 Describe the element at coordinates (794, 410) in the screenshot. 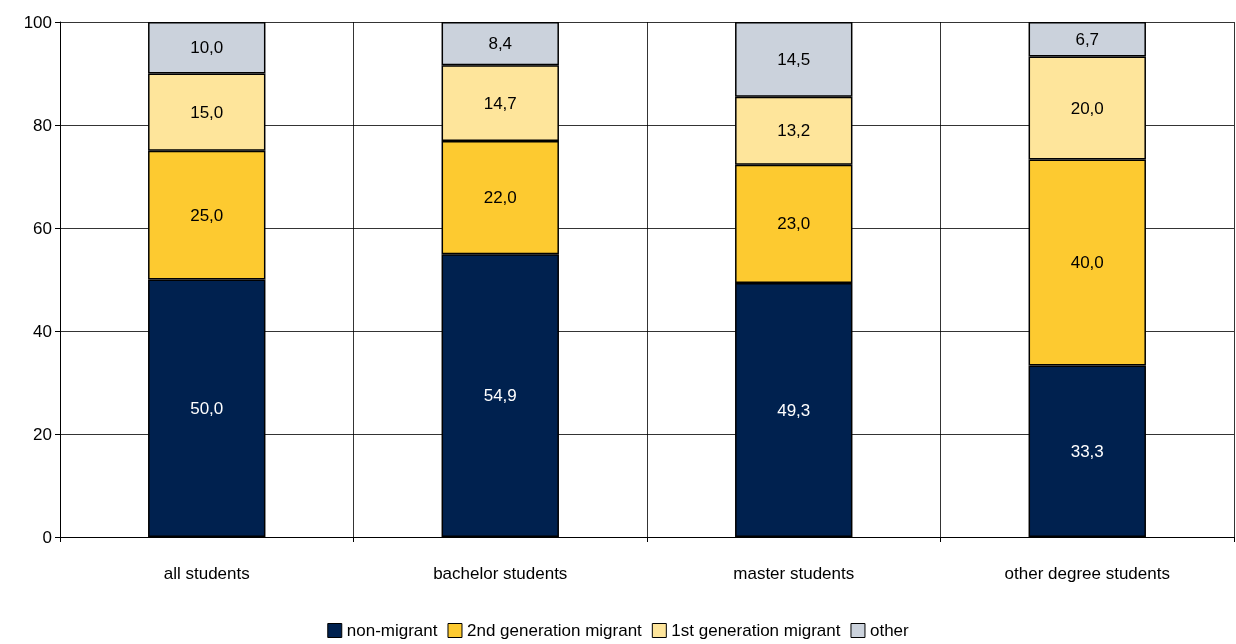

I see `data-label: 49,3` at that location.